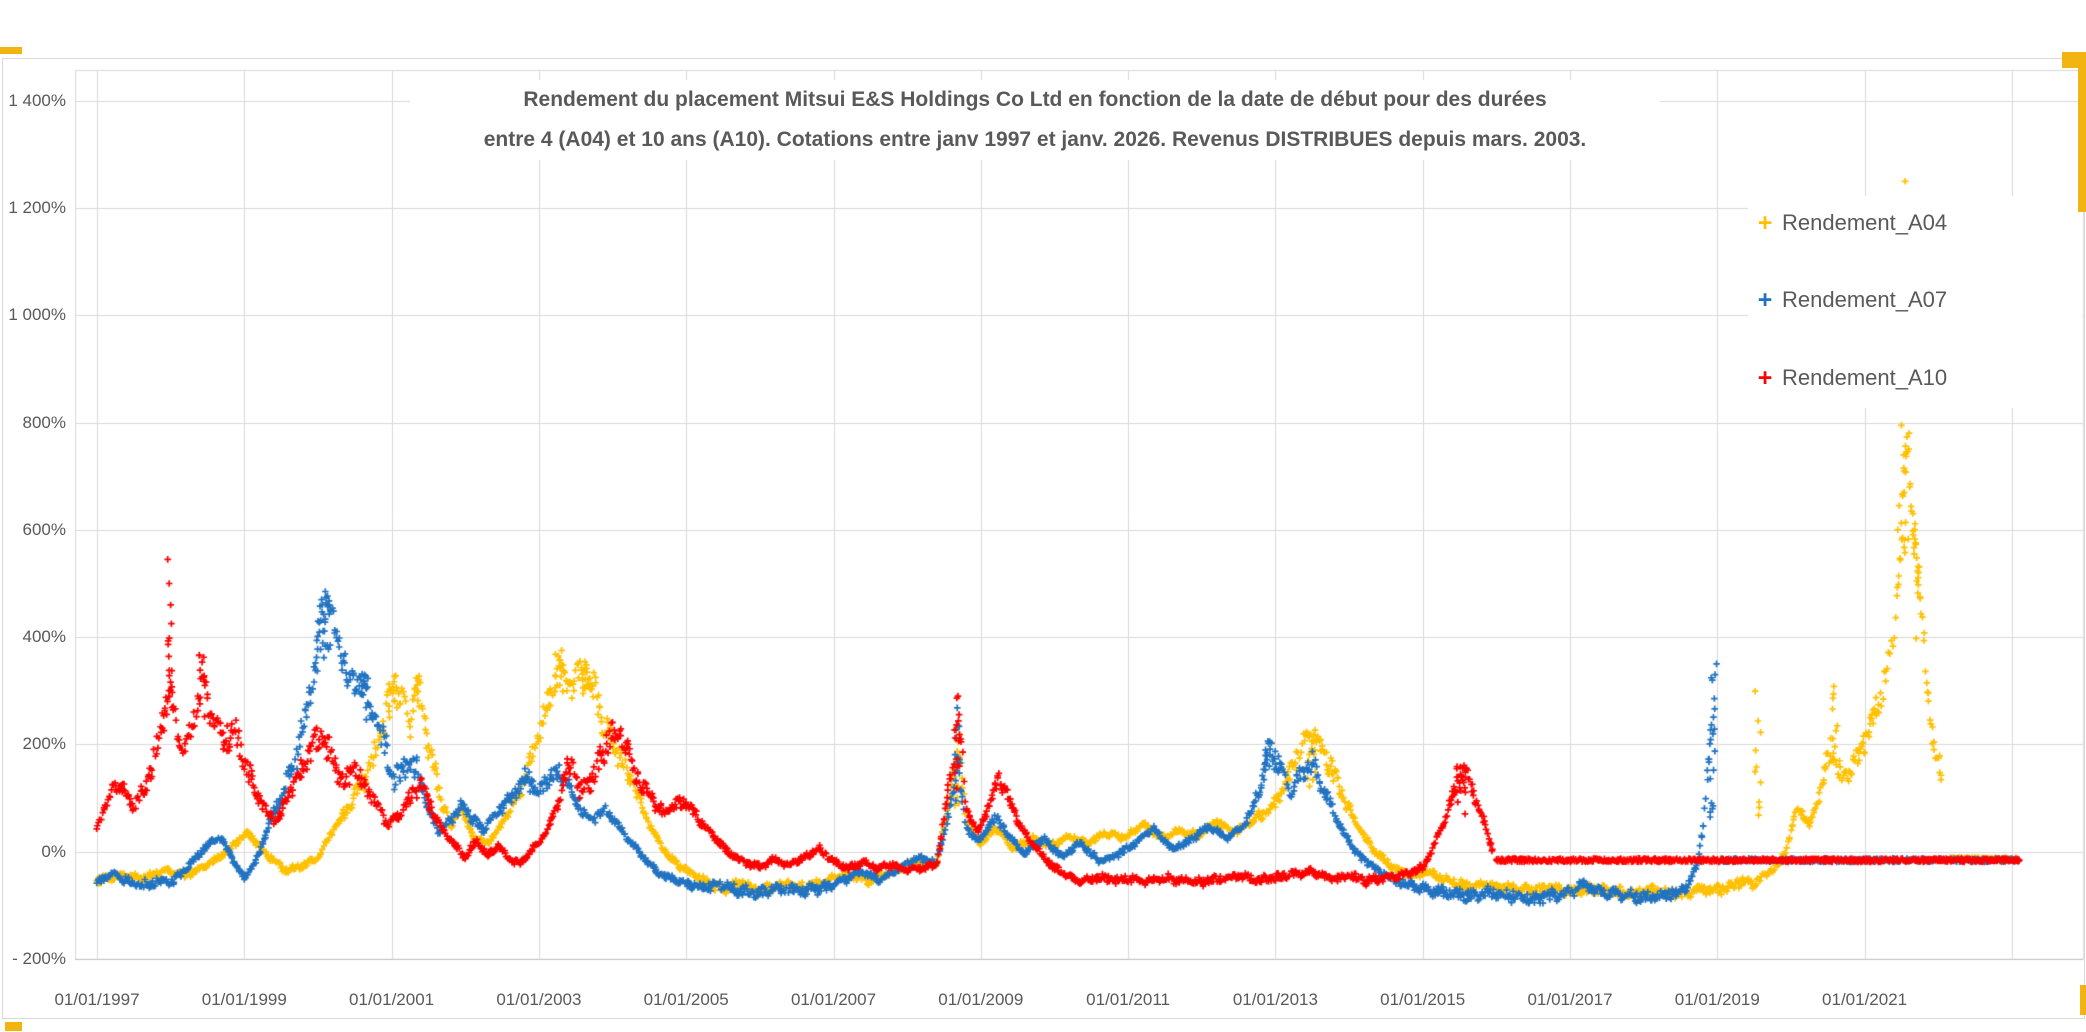  I want to click on y-axis-tick-label: 0%, so click(53, 851).